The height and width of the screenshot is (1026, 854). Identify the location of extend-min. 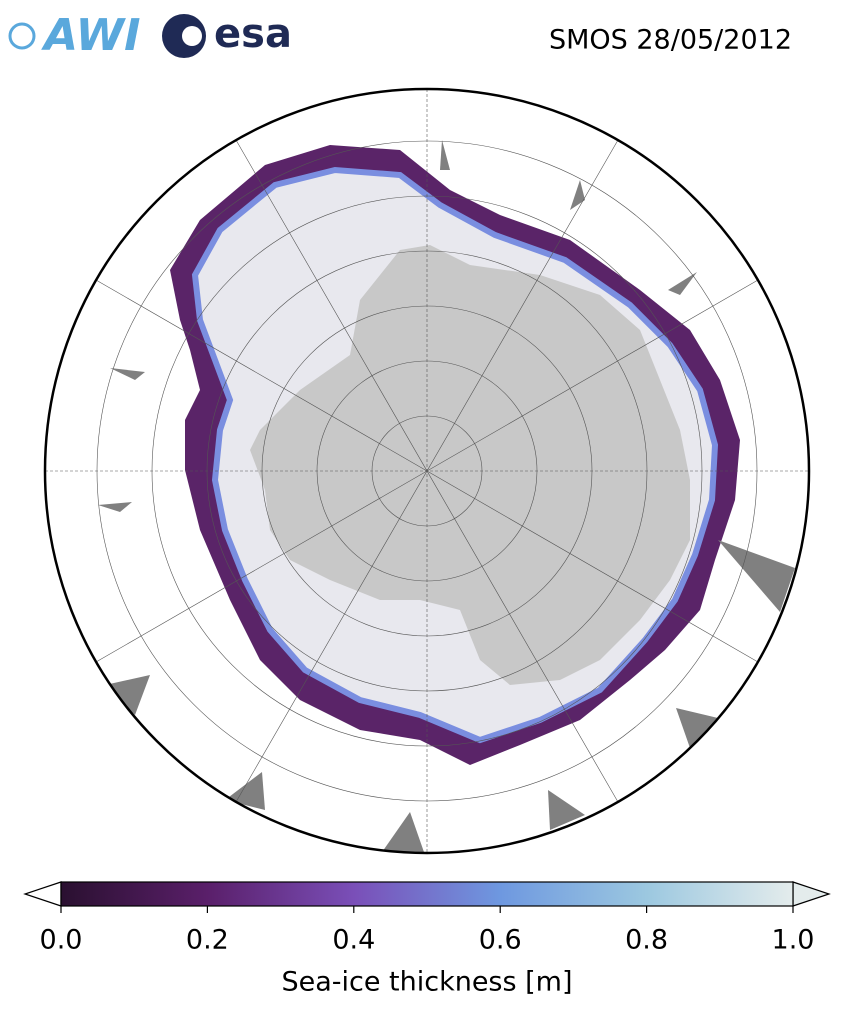
(42, 894).